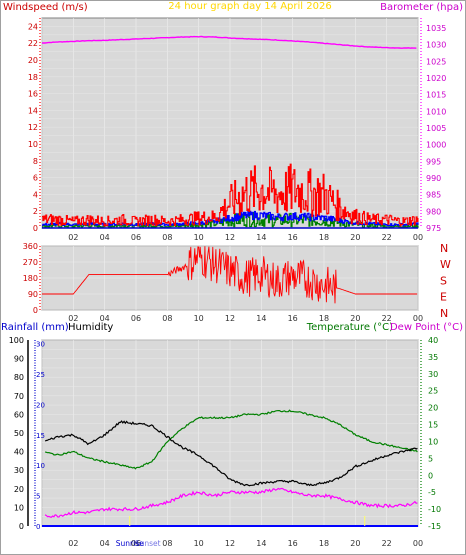 The image size is (466, 555). What do you see at coordinates (21, 526) in the screenshot?
I see `humidity-tick: 0` at bounding box center [21, 526].